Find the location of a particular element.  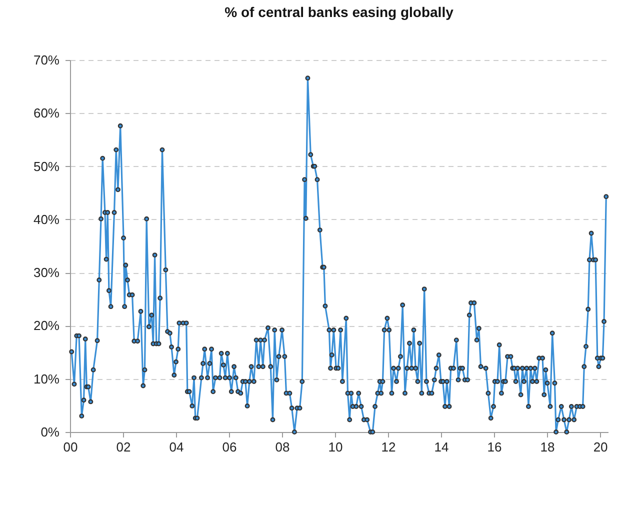

x-tick-label: 16 is located at coordinates (494, 447).